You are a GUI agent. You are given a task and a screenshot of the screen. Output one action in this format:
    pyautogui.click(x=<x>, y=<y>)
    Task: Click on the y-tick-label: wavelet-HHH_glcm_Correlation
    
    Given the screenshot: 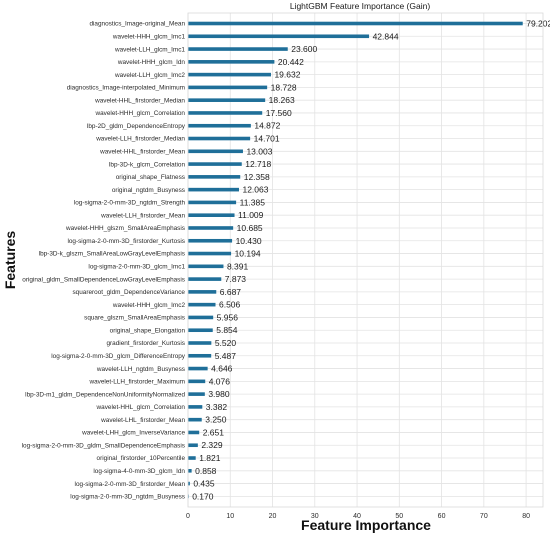 What is the action you would take?
    pyautogui.click(x=139, y=113)
    